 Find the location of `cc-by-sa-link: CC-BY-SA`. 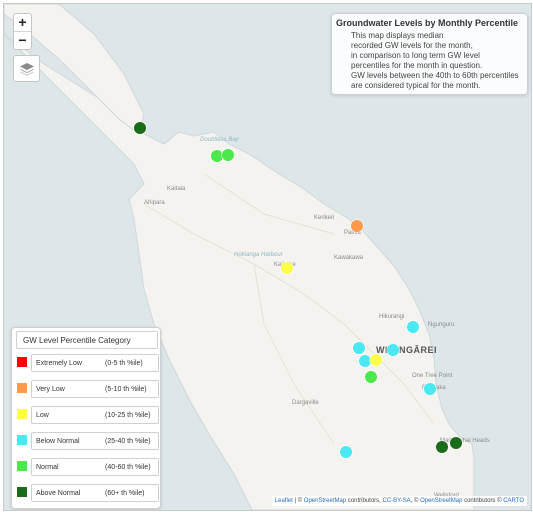

cc-by-sa-link: CC-BY-SA is located at coordinates (396, 501).